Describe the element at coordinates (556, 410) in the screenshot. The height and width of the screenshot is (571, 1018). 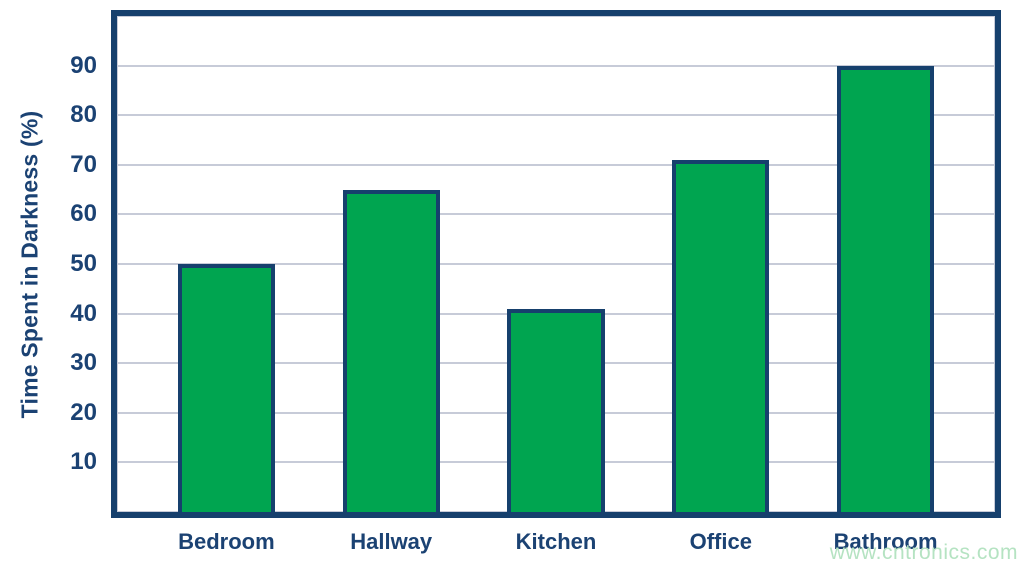
I see `bar-kitchen` at that location.